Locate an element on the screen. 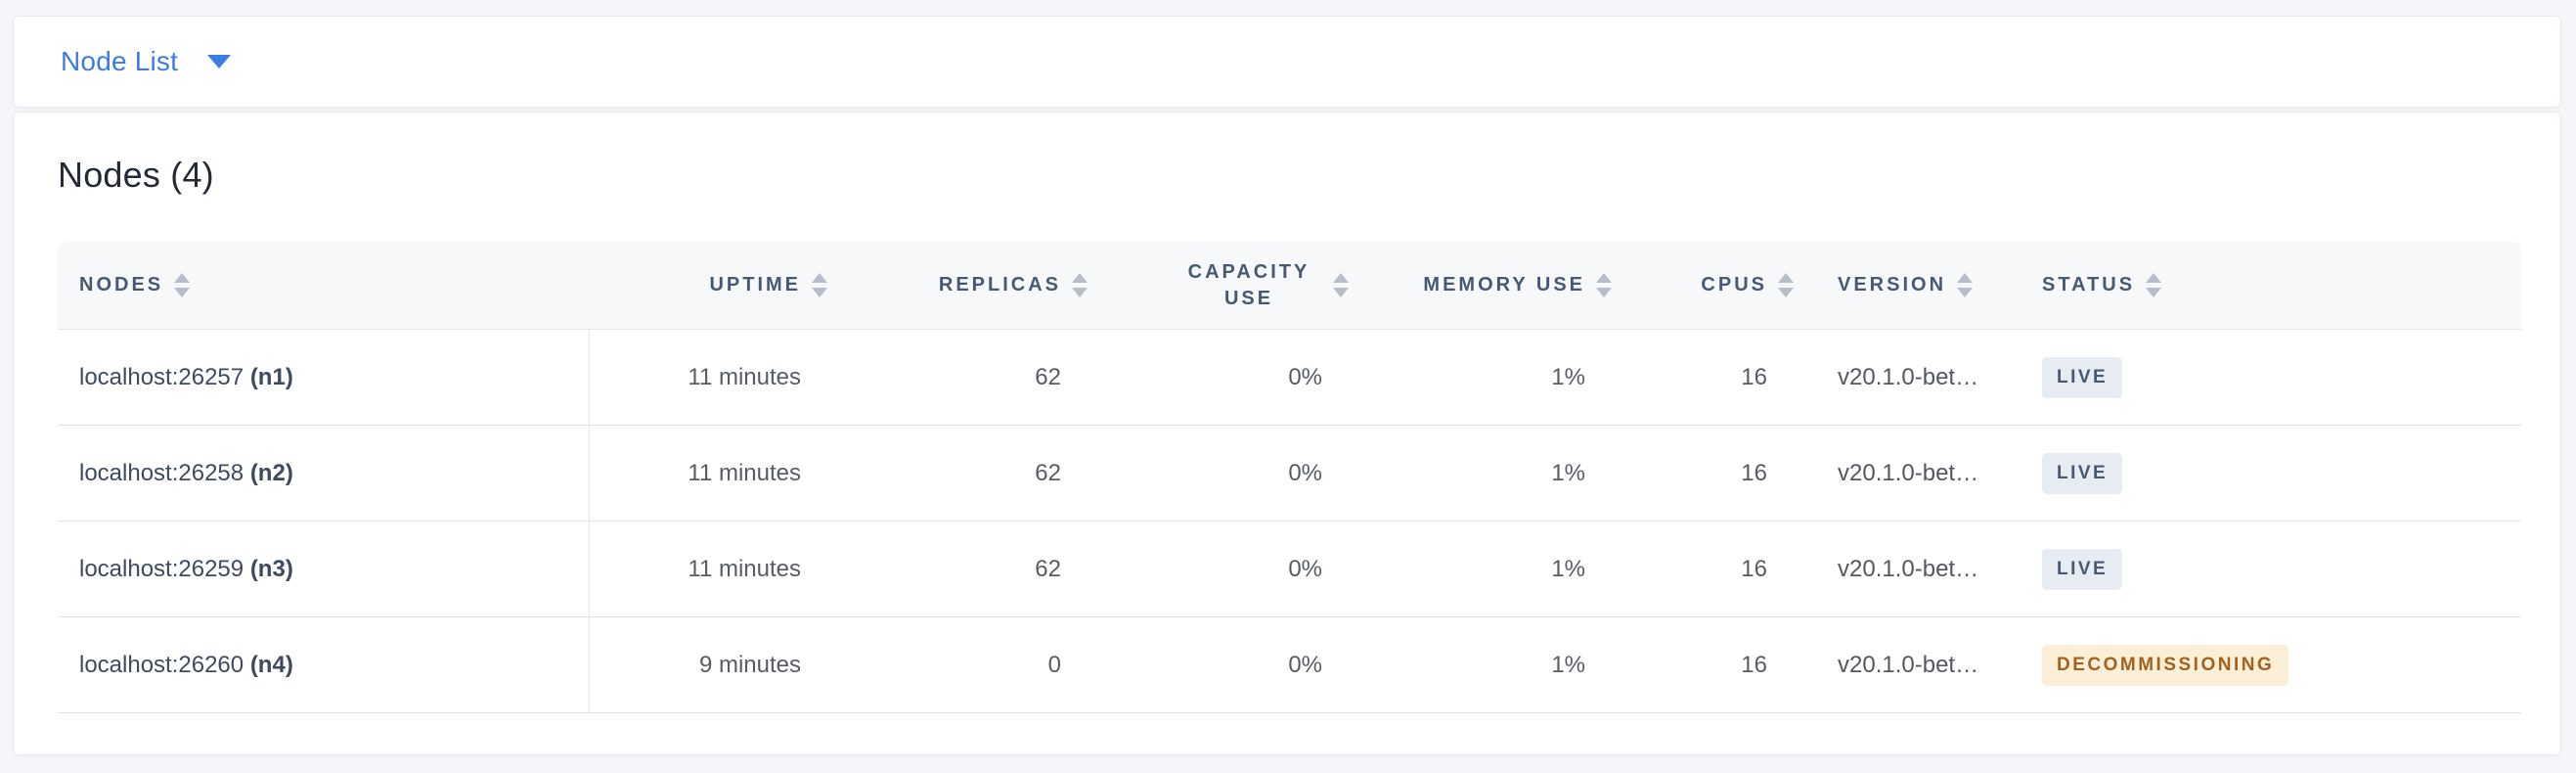  view-select-dropdown: Node List is located at coordinates (146, 61).